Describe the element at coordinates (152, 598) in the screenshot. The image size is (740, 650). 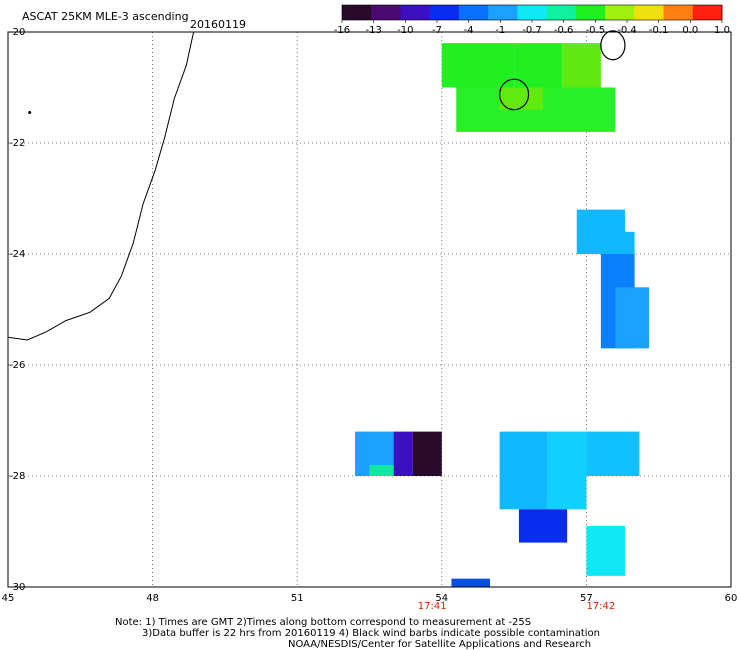
I see `x-tick-label: 48` at that location.